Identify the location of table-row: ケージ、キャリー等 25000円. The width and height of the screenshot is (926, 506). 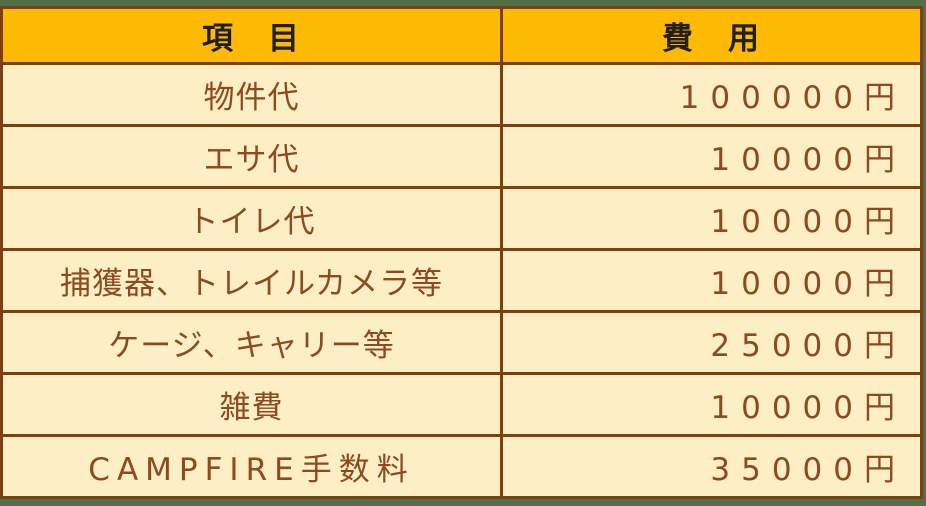
(461, 342).